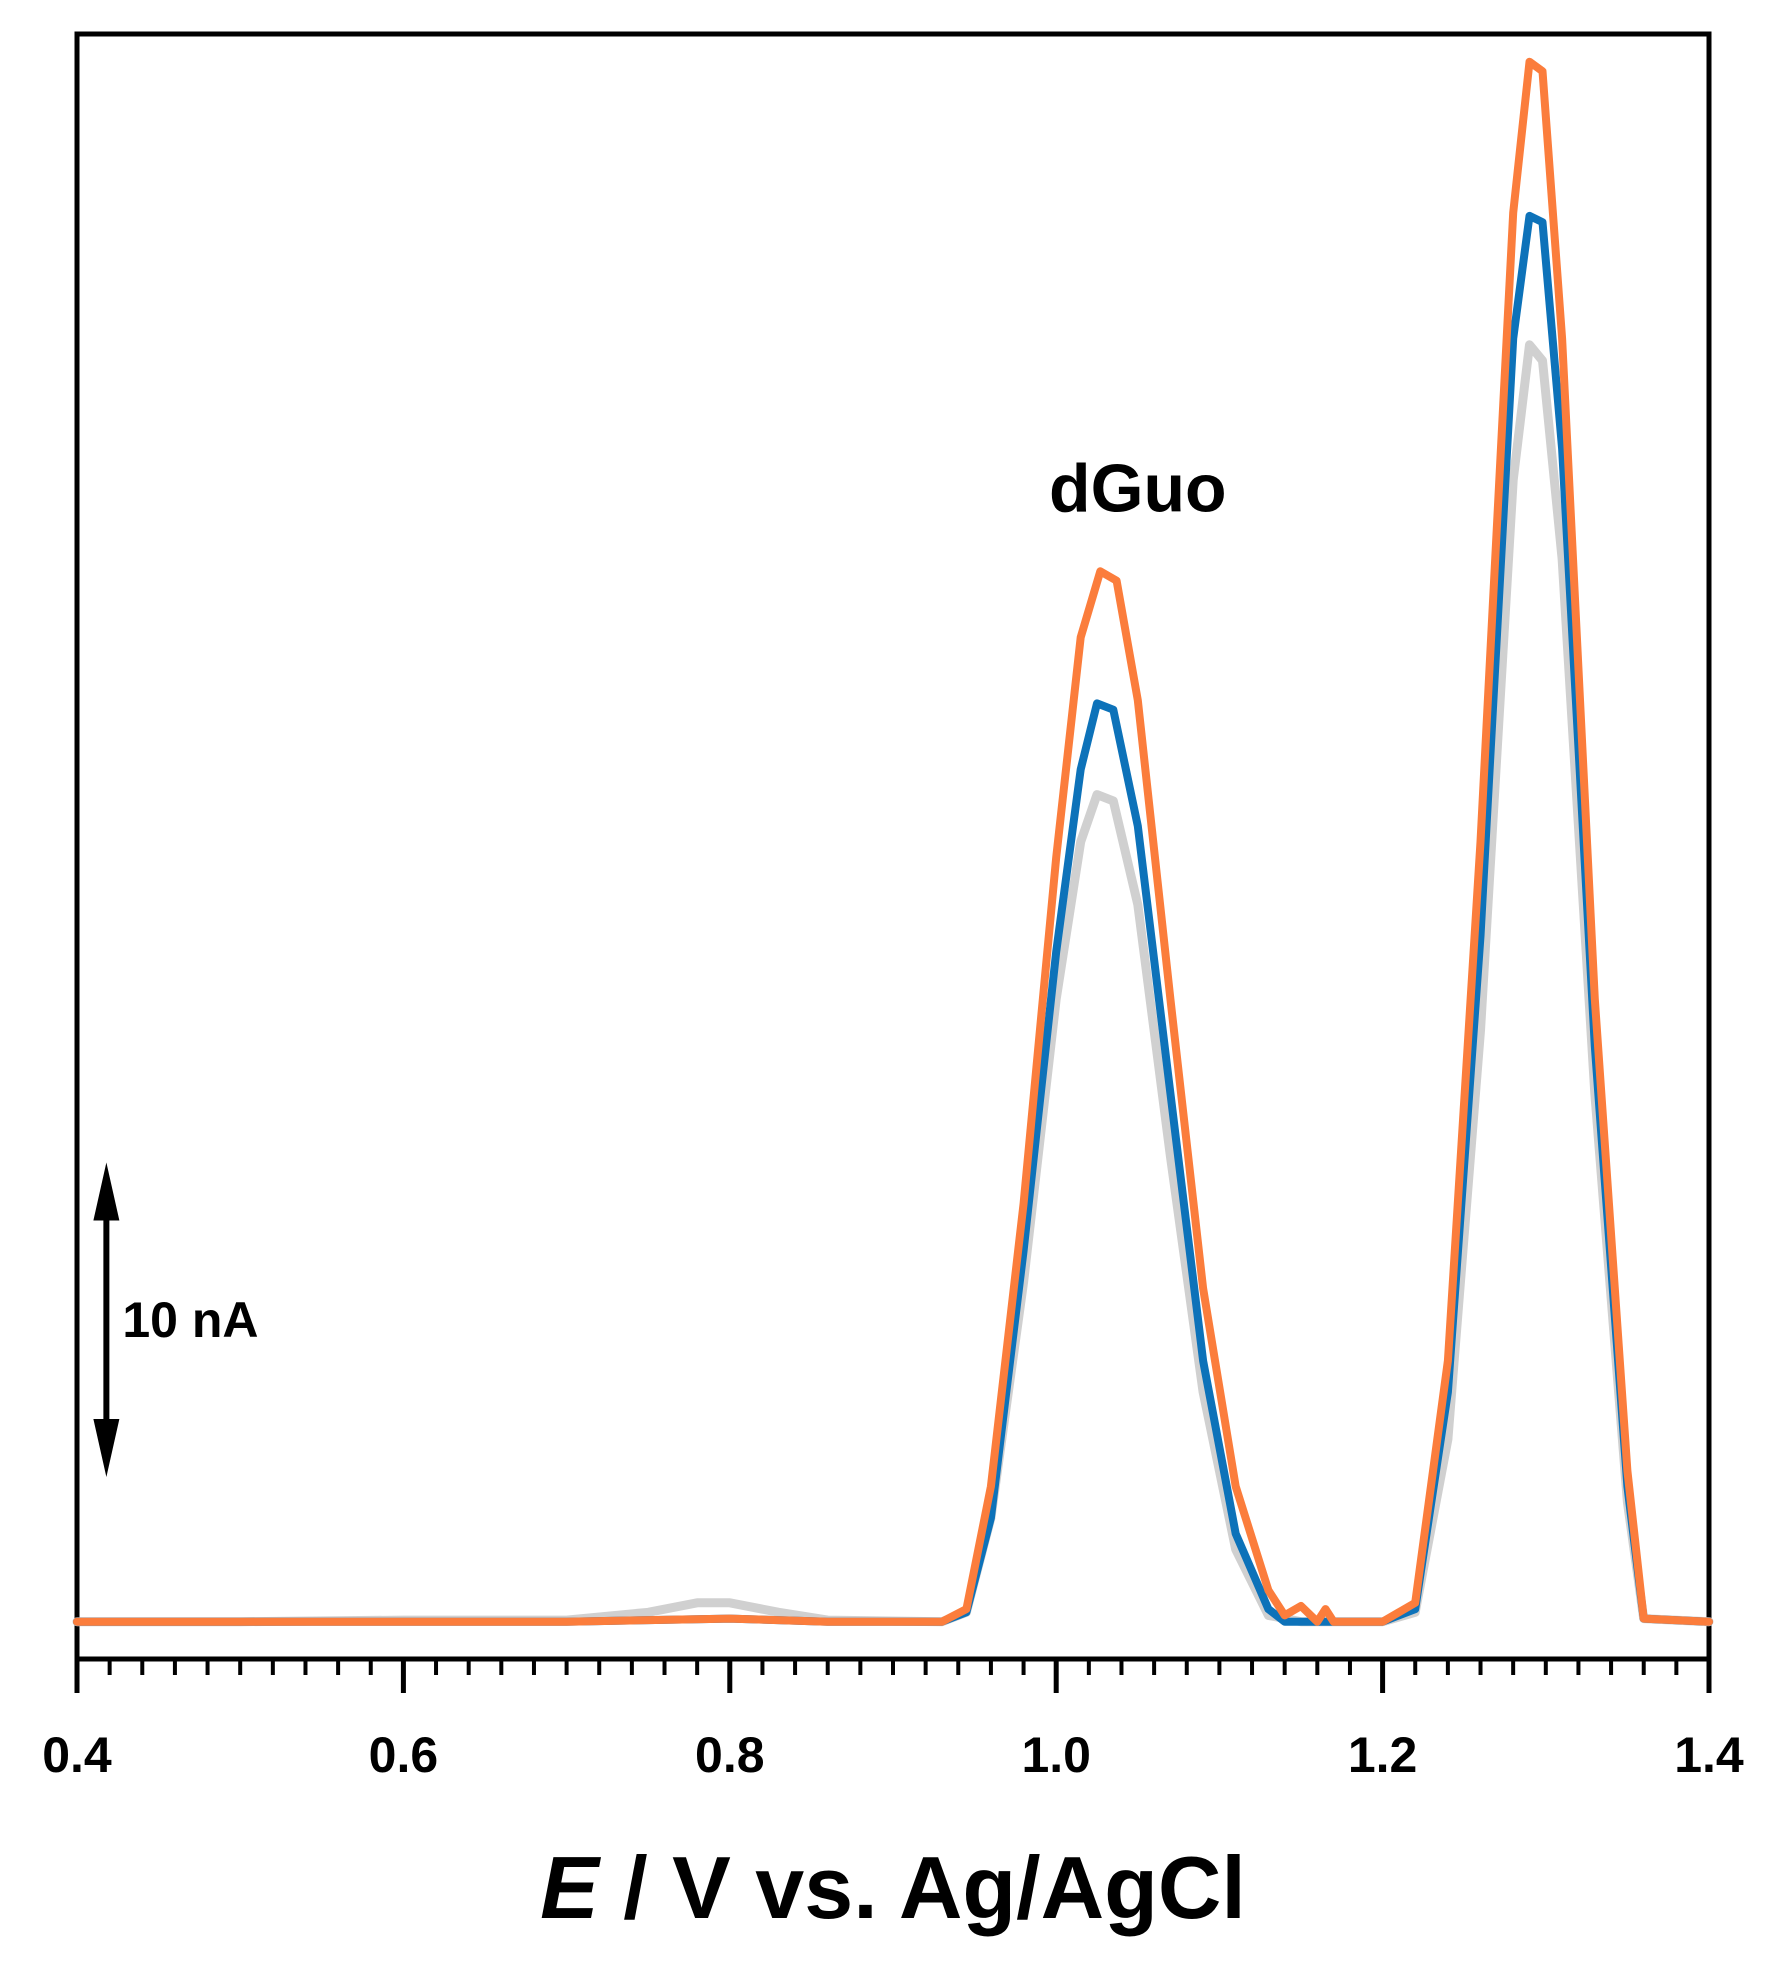 The width and height of the screenshot is (1782, 1965). What do you see at coordinates (1709, 1755) in the screenshot?
I see `x-tick-label: 1.4` at bounding box center [1709, 1755].